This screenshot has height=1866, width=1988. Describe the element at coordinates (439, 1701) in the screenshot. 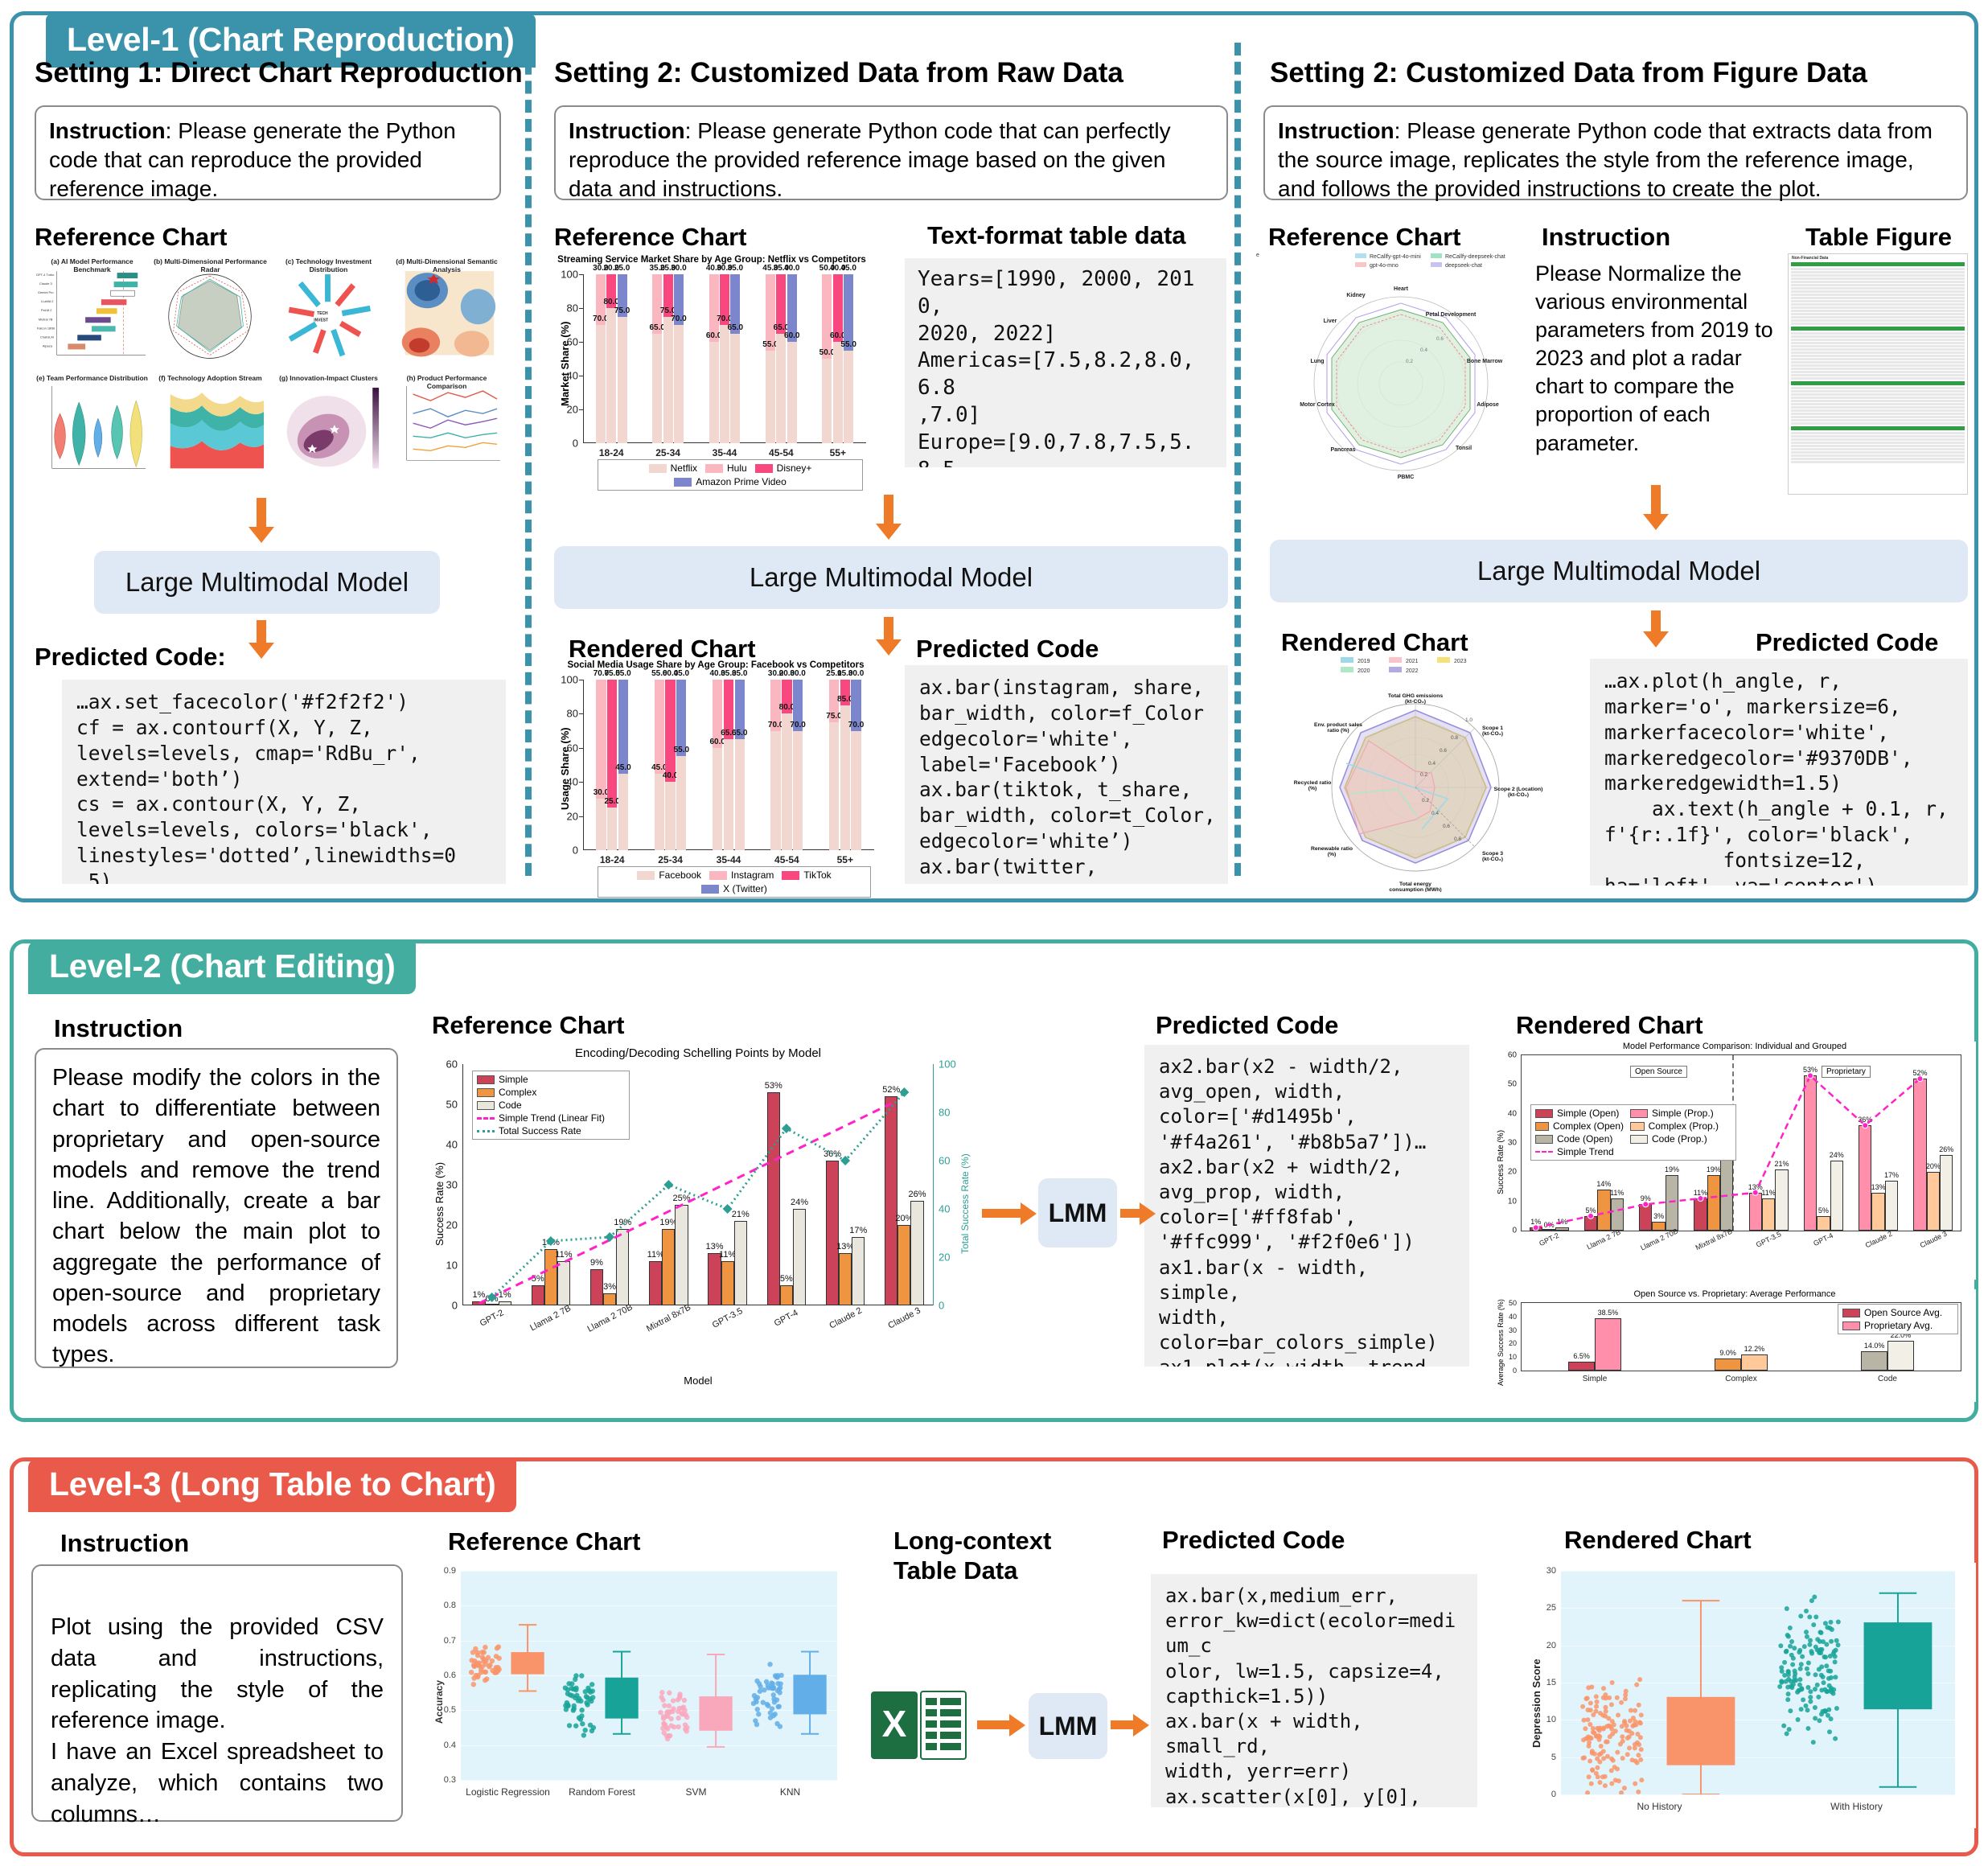

I see `l3-ref-ylabel: Accuracy` at that location.